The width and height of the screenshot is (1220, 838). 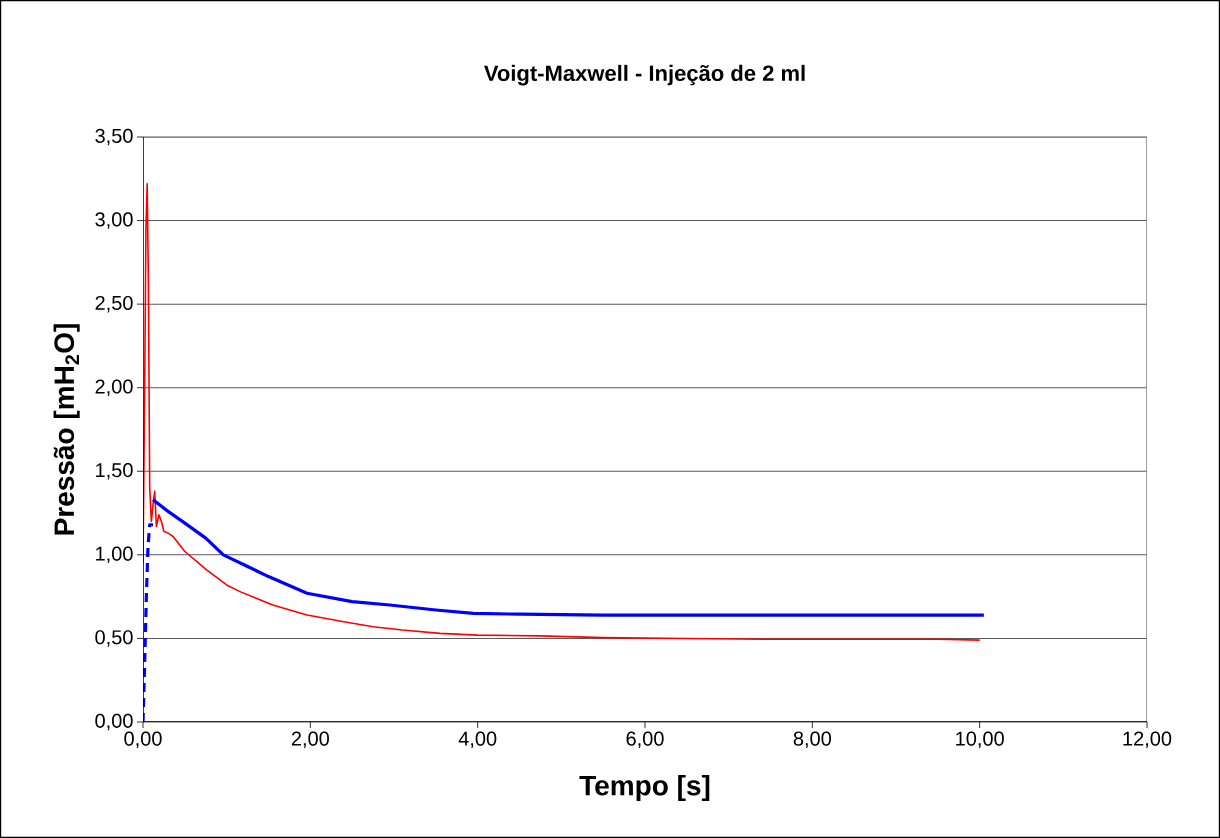 What do you see at coordinates (644, 75) in the screenshot?
I see `chart-title: Voigt-Maxwell - Injeção de 2 ml` at bounding box center [644, 75].